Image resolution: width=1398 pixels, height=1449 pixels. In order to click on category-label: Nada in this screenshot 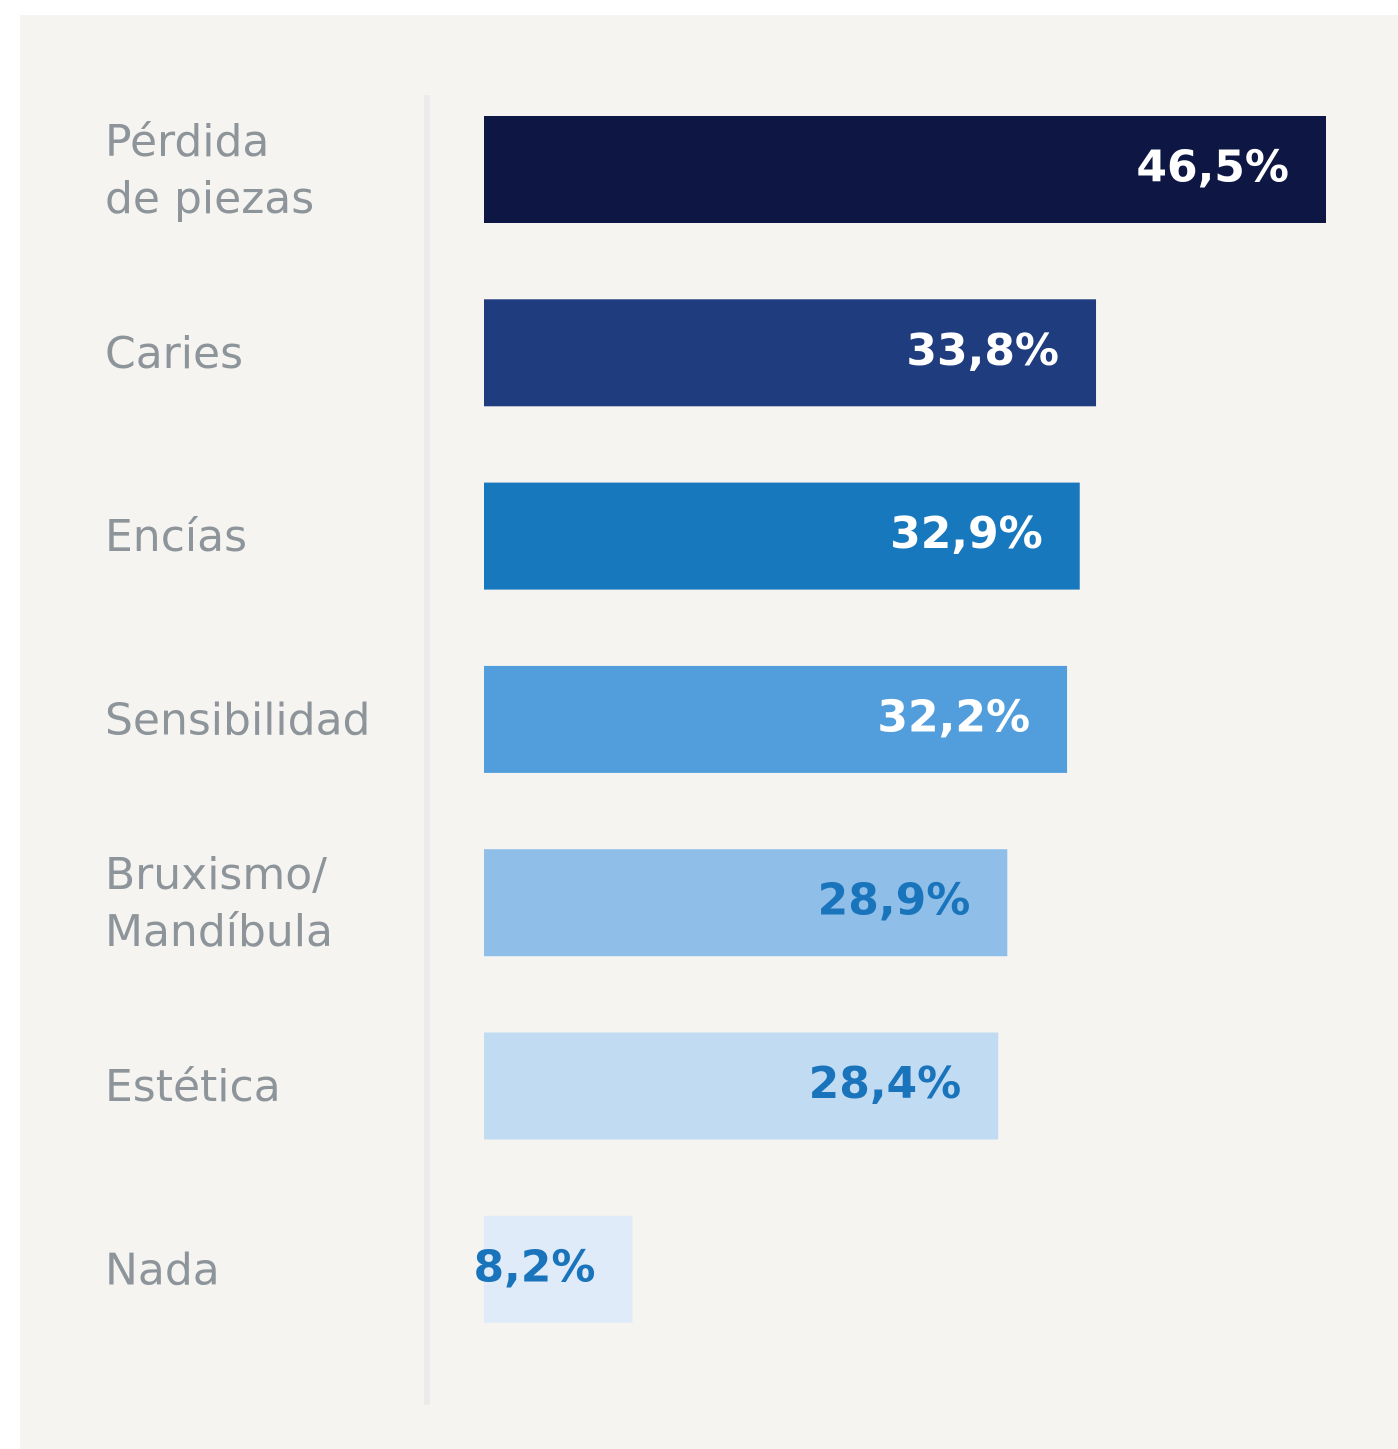, I will do `click(162, 1269)`.